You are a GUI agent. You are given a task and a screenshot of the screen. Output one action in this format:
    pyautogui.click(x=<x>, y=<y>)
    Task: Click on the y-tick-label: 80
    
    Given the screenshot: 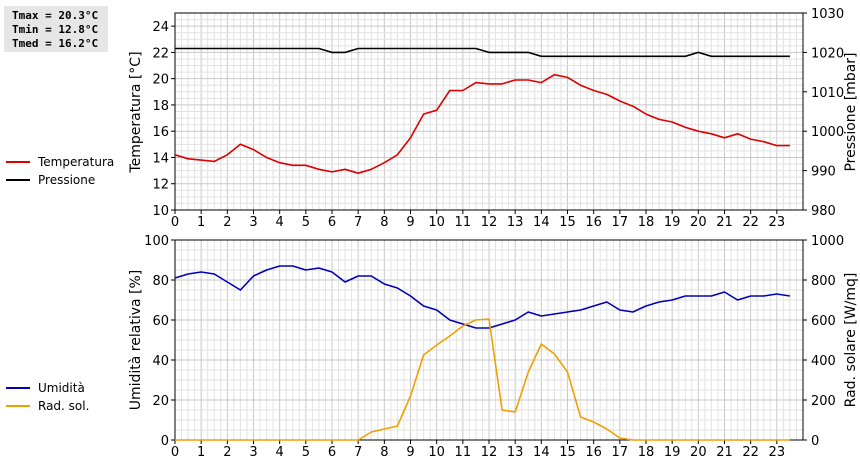 What is the action you would take?
    pyautogui.click(x=160, y=281)
    